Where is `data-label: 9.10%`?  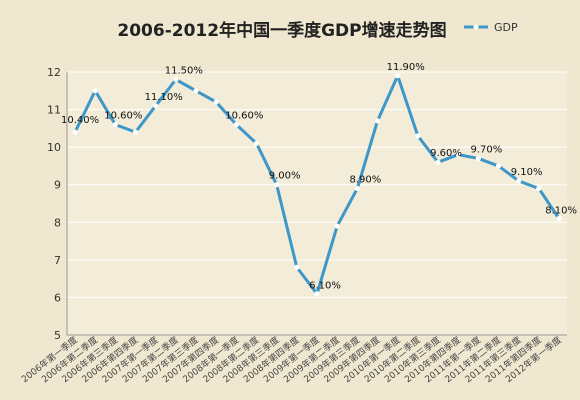
data-label: 9.10% is located at coordinates (527, 172).